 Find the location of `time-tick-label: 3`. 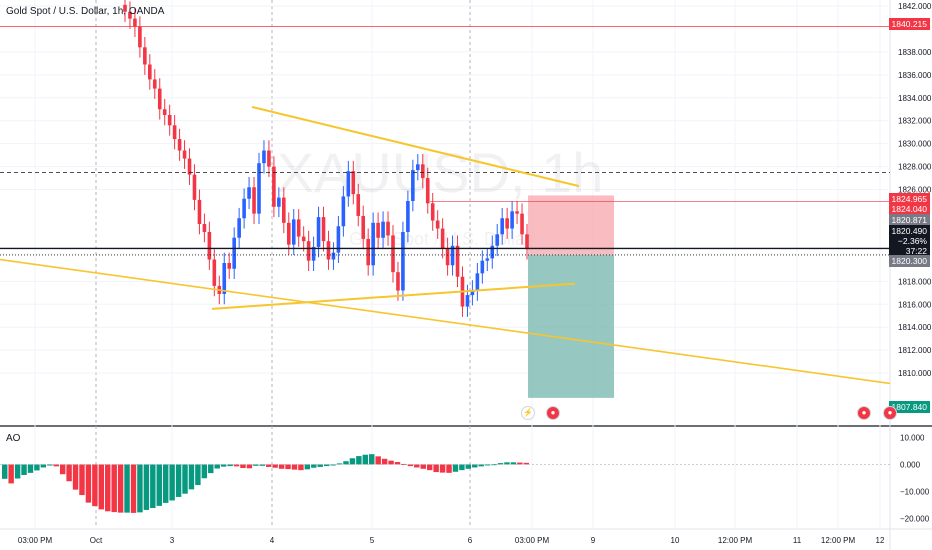

time-tick-label: 3 is located at coordinates (172, 540).